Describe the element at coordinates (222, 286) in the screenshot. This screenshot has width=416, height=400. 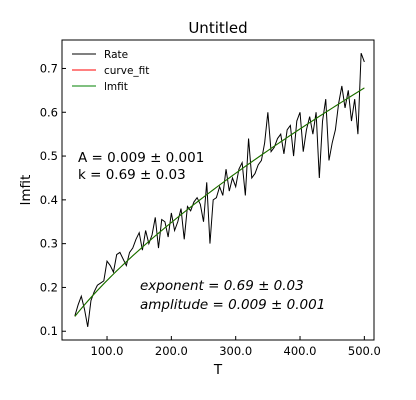
I see `annotation-exponent: exponent = 0.69 ± 0.03` at that location.